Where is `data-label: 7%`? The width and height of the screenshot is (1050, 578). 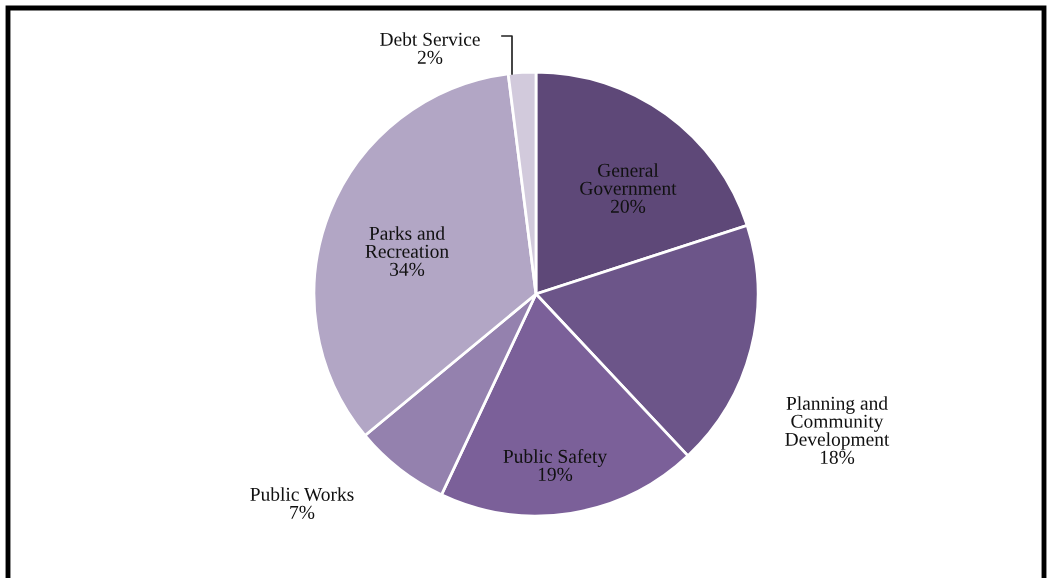
data-label: 7% is located at coordinates (302, 512).